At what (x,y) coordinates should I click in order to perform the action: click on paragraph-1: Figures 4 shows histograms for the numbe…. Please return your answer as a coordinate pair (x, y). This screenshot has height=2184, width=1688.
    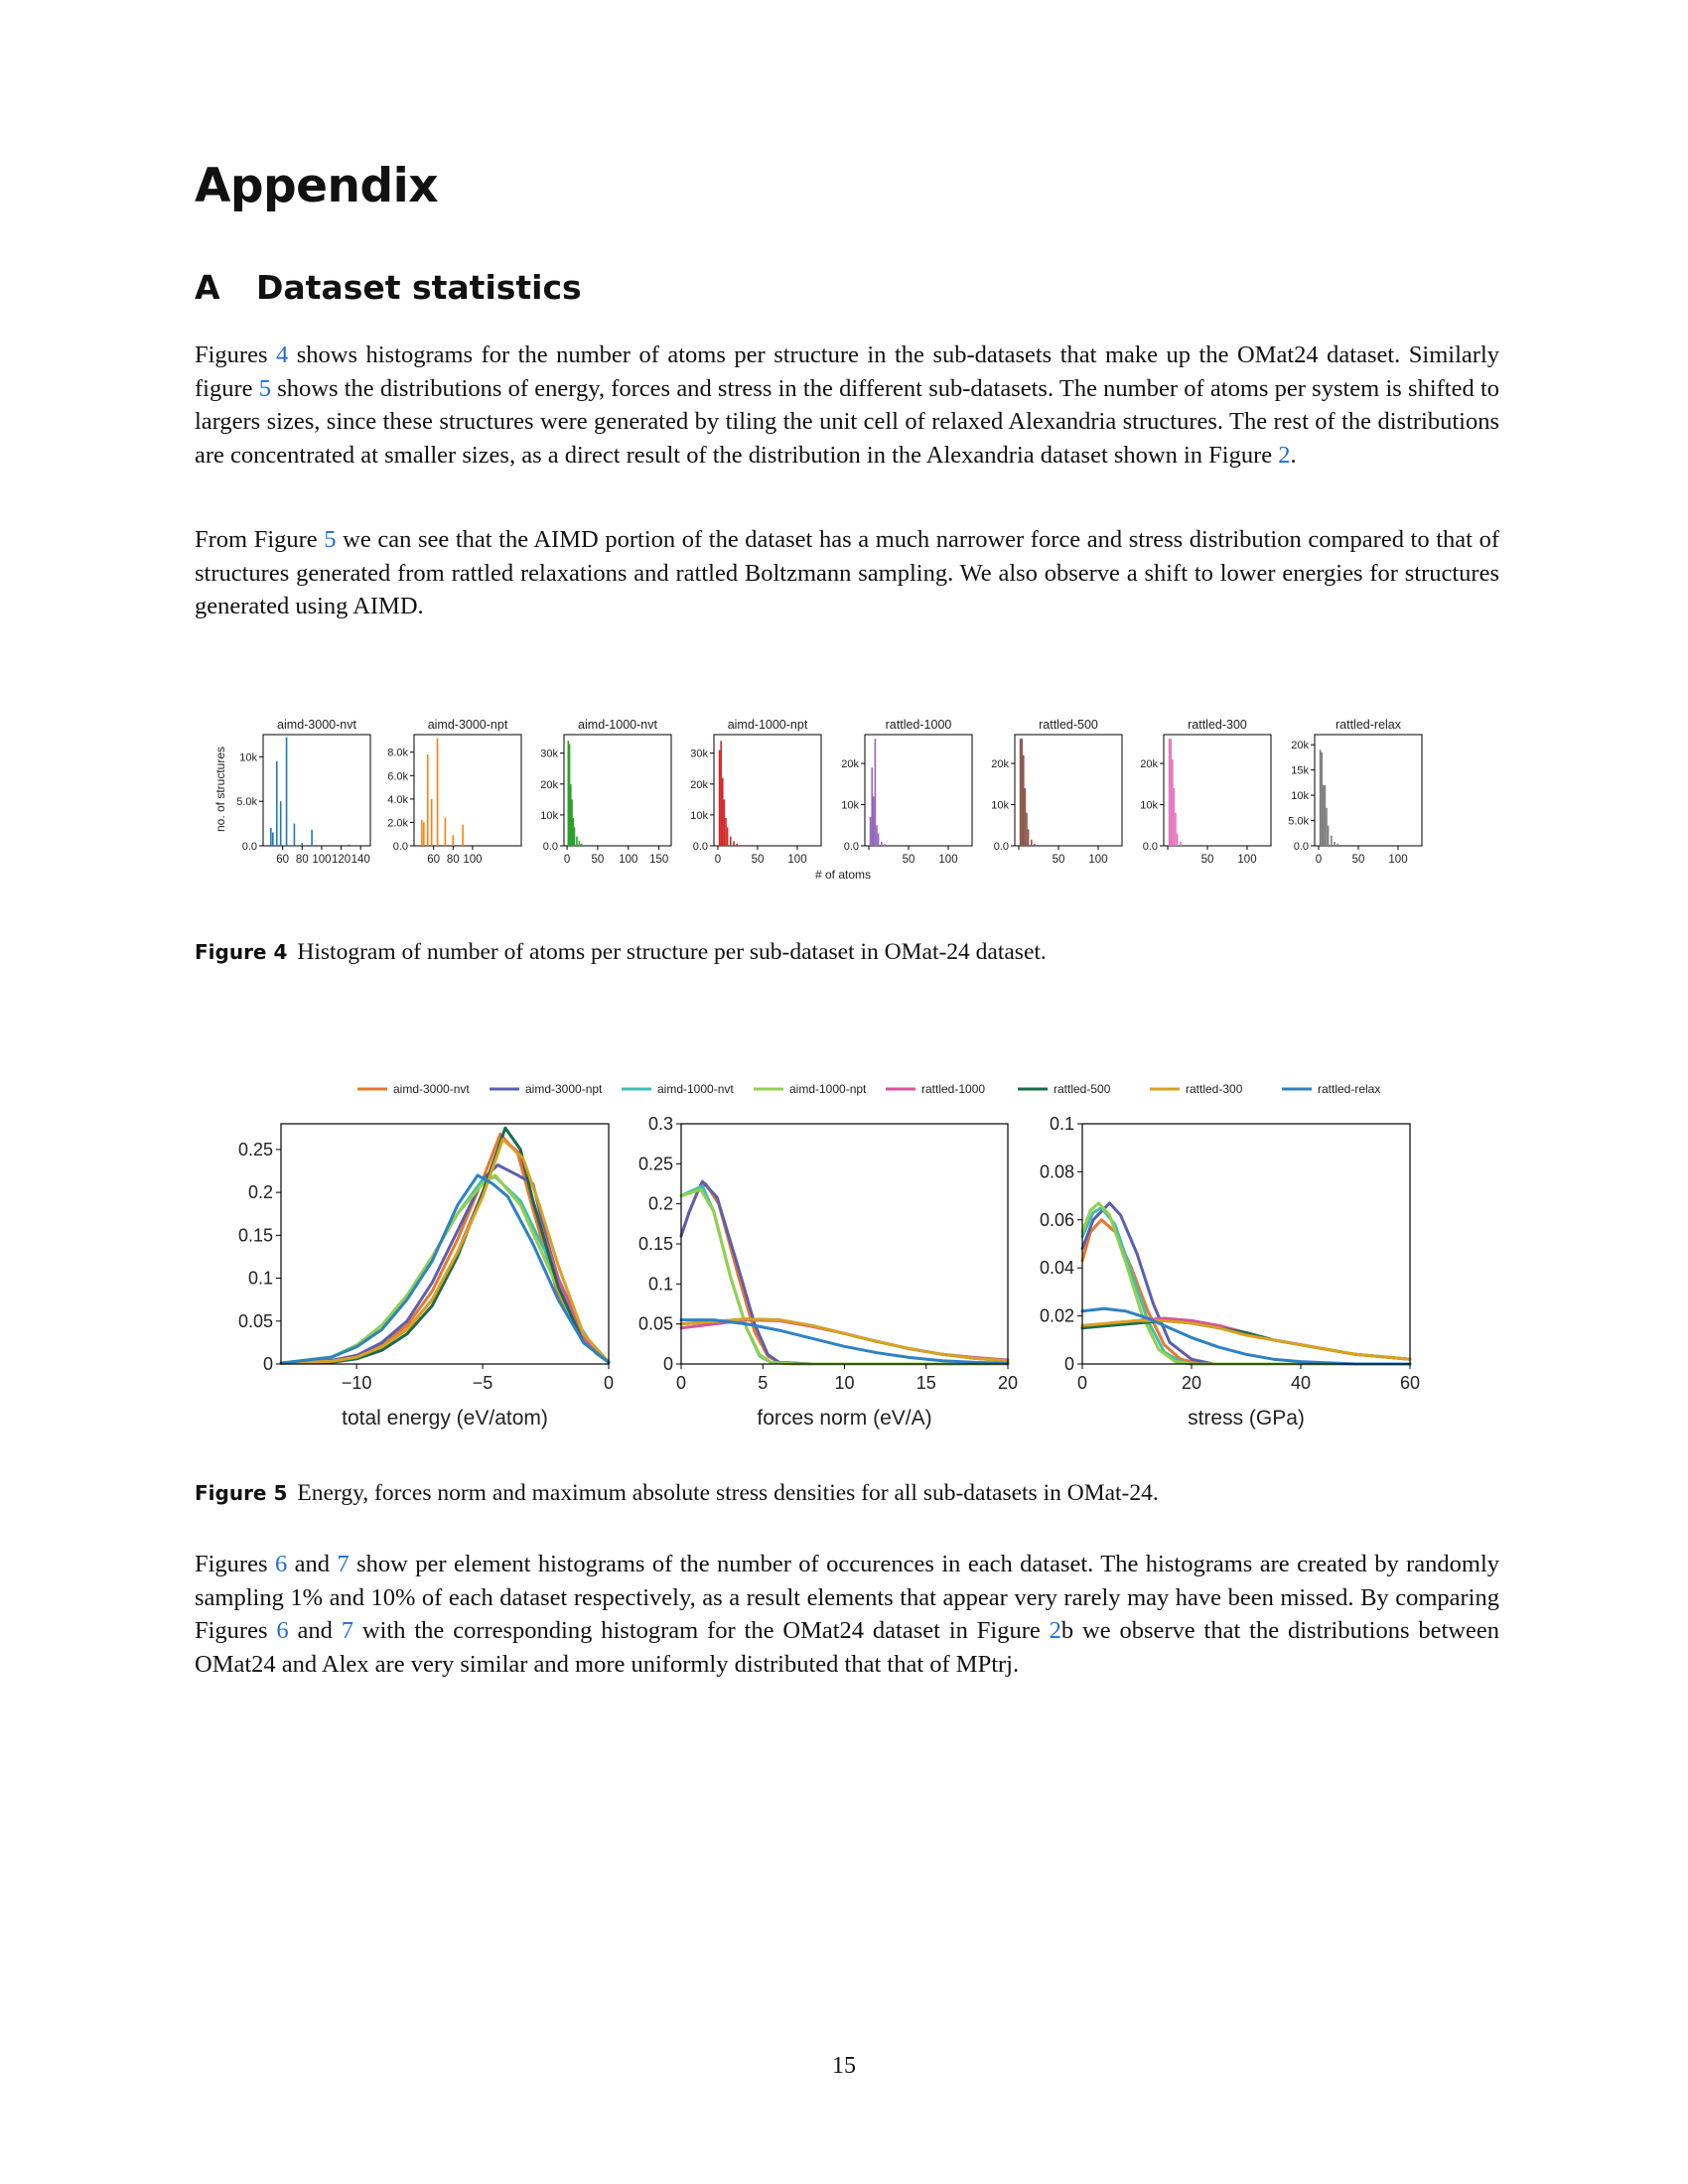
    Looking at the image, I should click on (847, 405).